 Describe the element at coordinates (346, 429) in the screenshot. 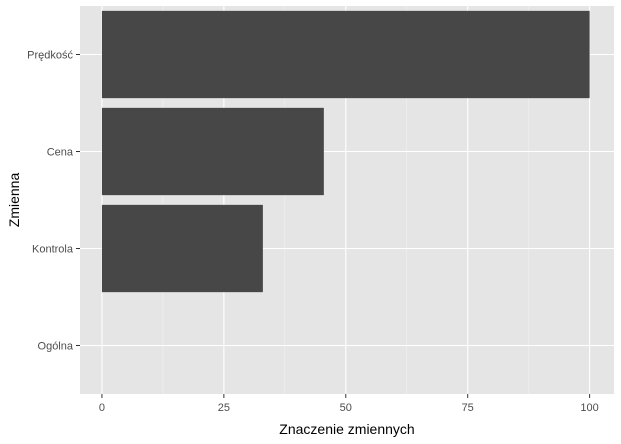

I see `x-axis-title: Znaczenie zmiennych` at that location.